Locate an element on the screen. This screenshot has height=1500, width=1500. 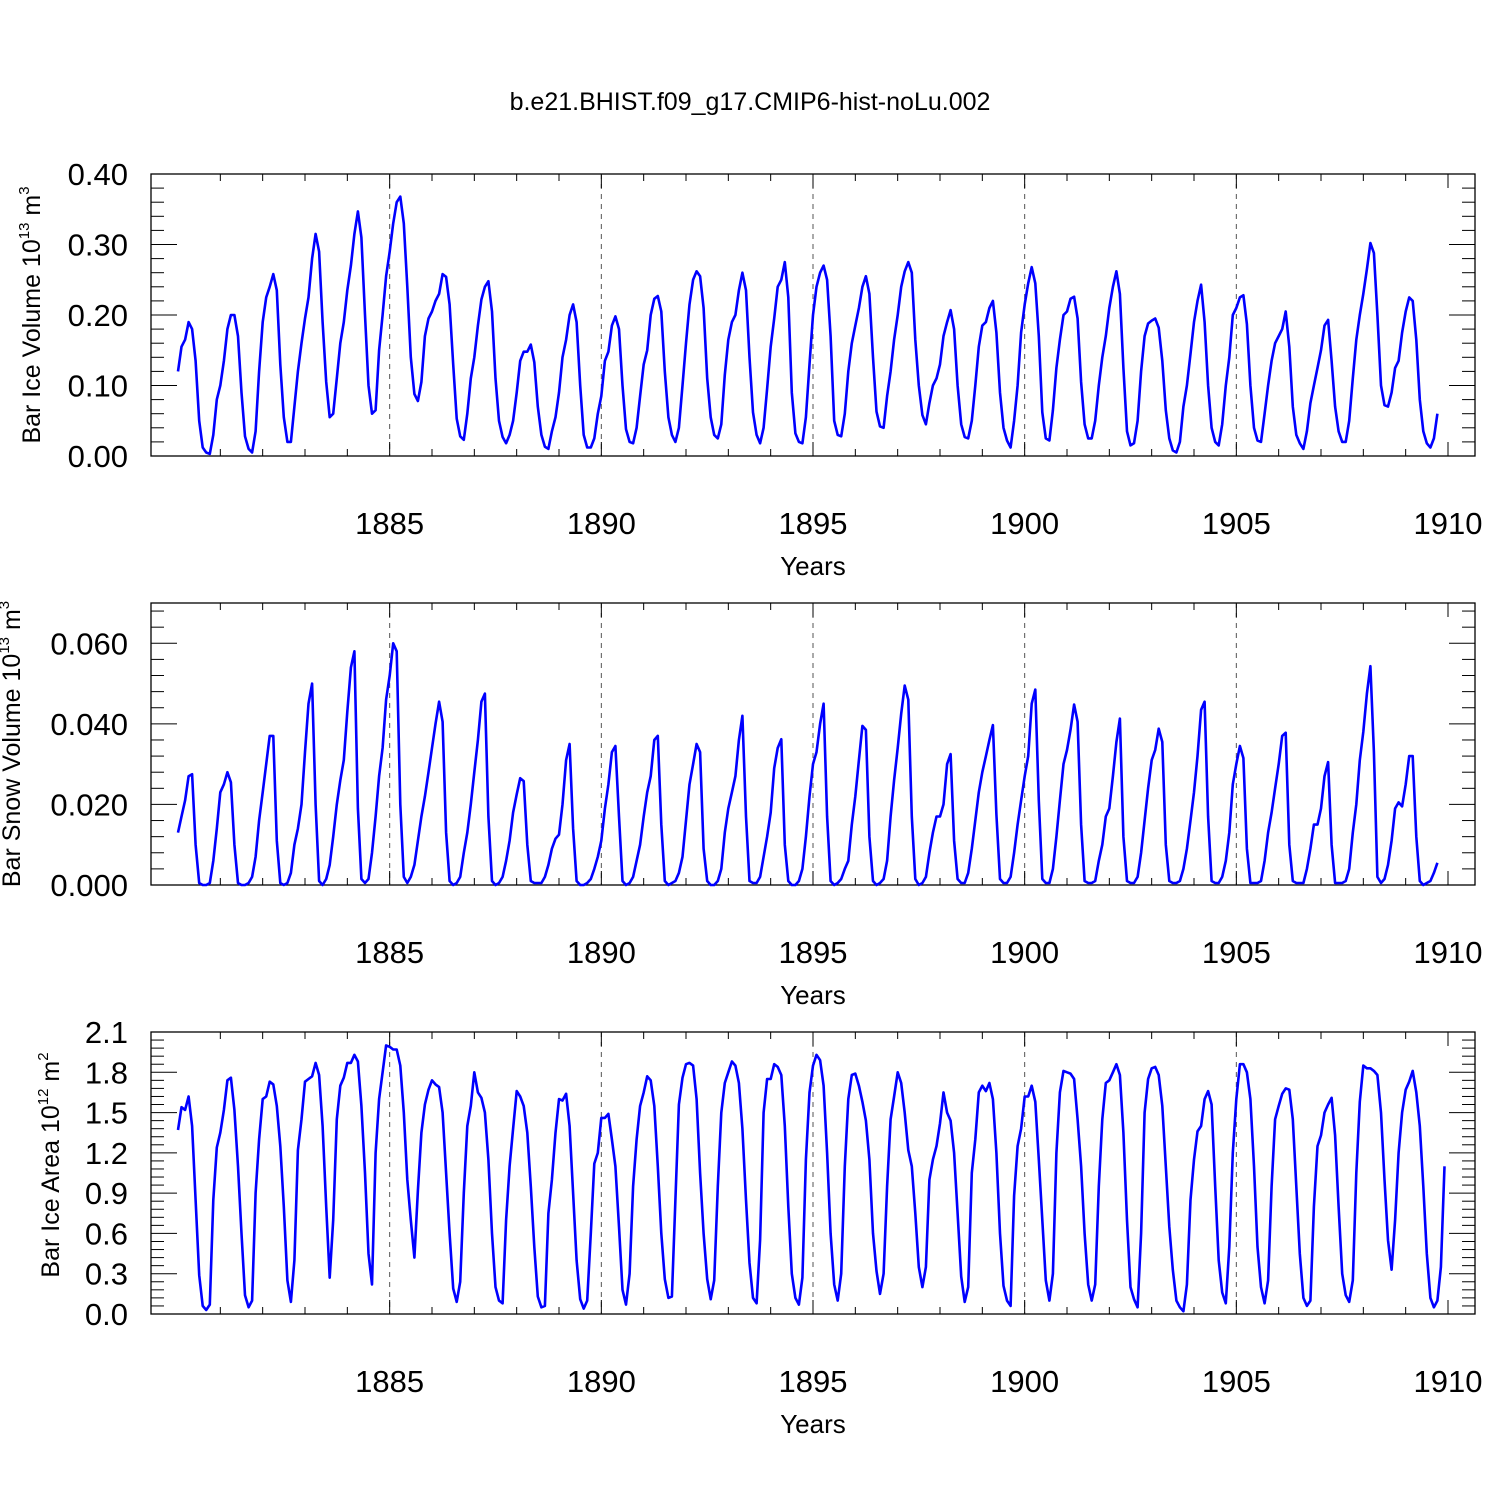
y-axis-label-exponent: 12 is located at coordinates (43, 1097).